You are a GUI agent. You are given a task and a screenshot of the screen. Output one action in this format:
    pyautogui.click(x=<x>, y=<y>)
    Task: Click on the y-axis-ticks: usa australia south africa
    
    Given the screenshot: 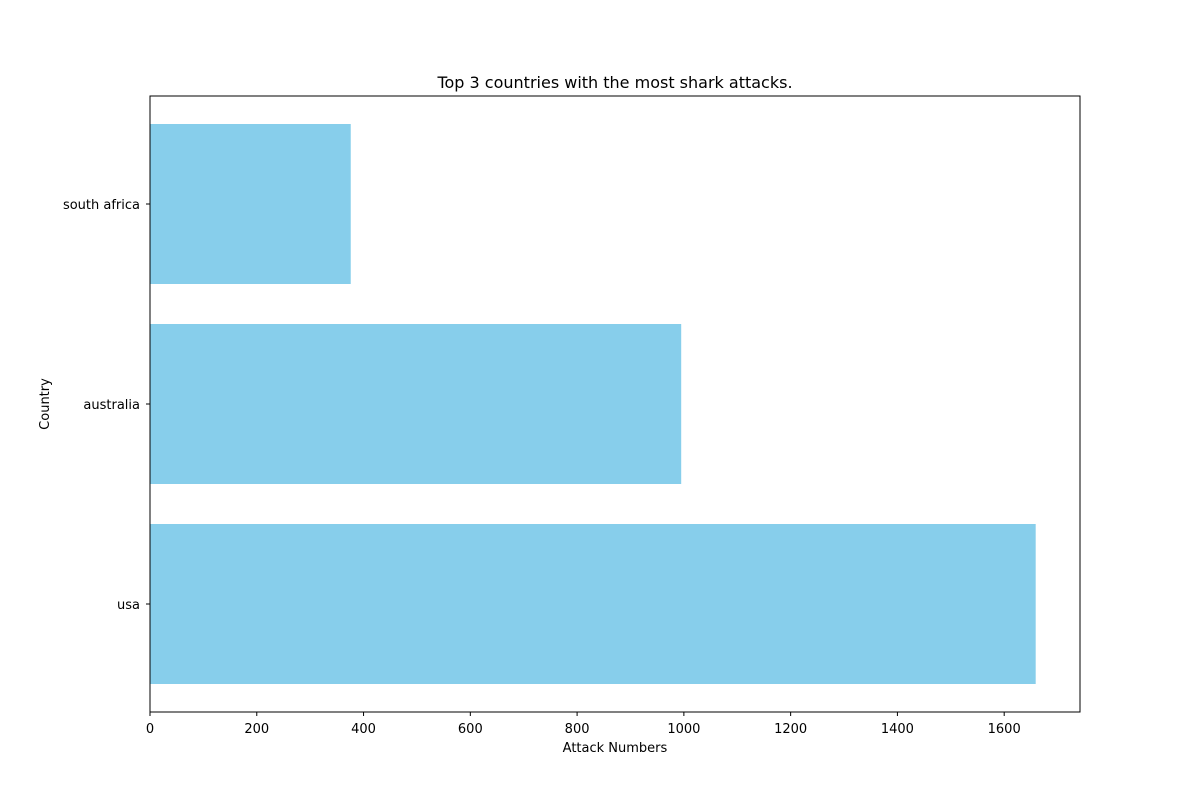 What is the action you would take?
    pyautogui.click(x=106, y=405)
    